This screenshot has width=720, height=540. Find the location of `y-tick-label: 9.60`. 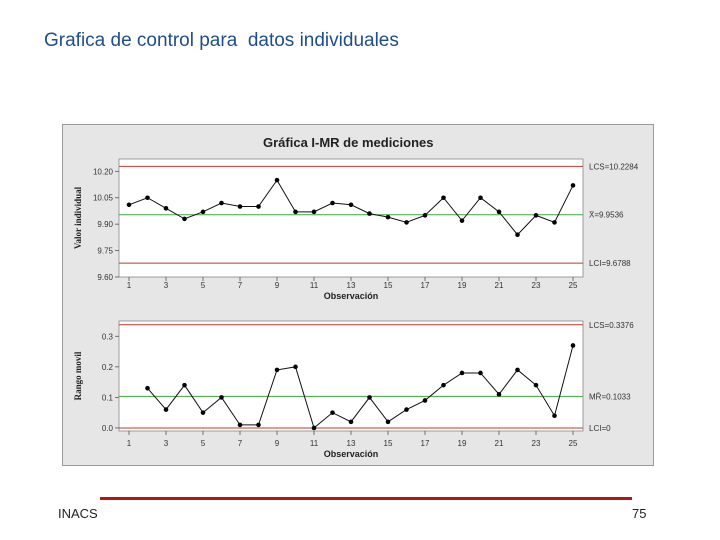

y-tick-label: 9.60 is located at coordinates (105, 277).